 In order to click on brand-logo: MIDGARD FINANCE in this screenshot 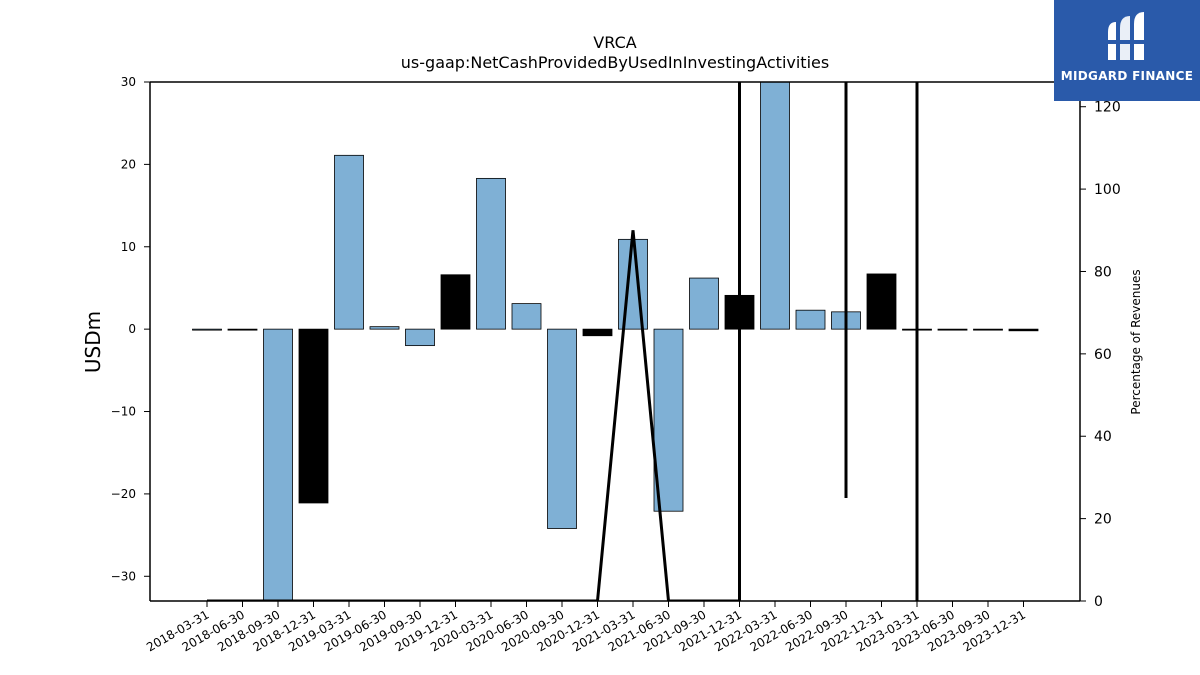, I will do `click(1127, 50)`.